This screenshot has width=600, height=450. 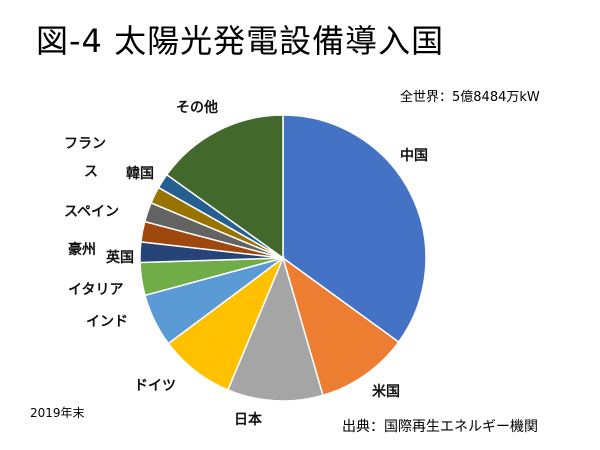 What do you see at coordinates (82, 249) in the screenshot?
I see `slice-label-australia: 豪州` at bounding box center [82, 249].